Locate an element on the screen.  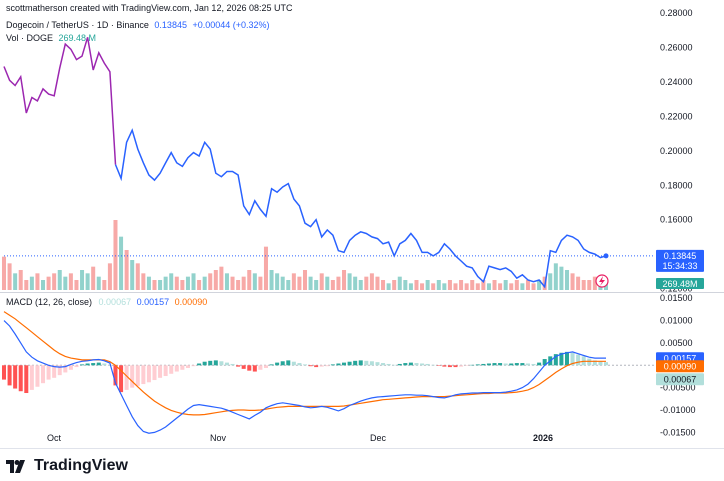
tradingview-logo: TradingView is located at coordinates (67, 466).